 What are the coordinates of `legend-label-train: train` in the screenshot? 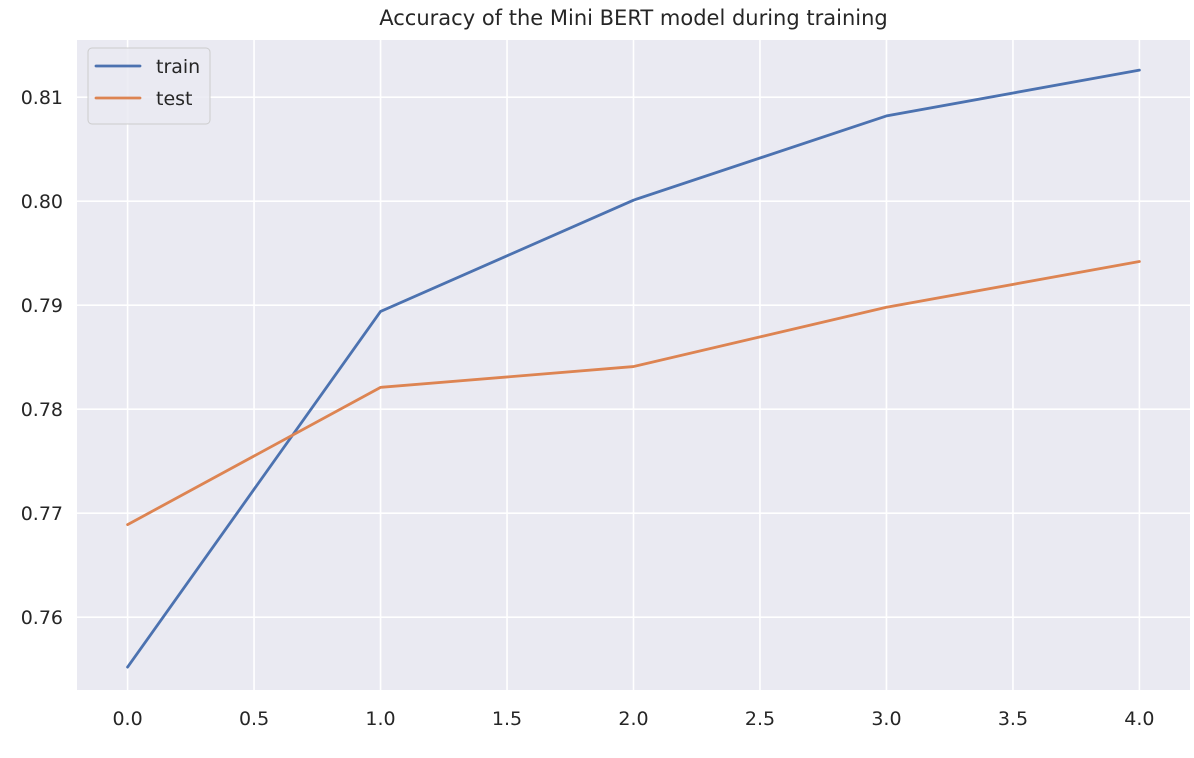 It's located at (178, 67).